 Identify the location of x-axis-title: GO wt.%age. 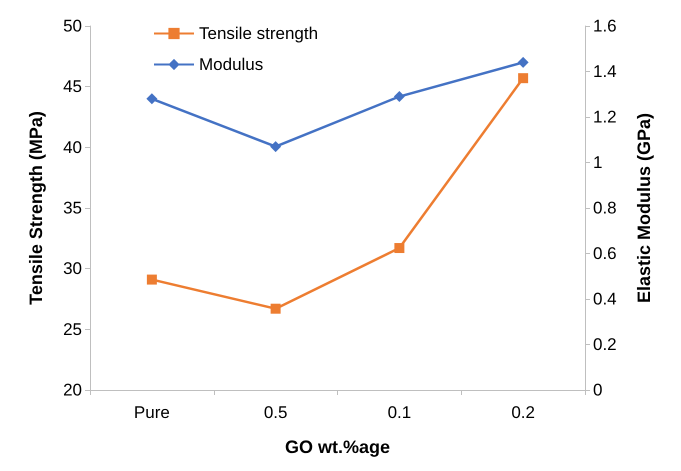
(337, 447).